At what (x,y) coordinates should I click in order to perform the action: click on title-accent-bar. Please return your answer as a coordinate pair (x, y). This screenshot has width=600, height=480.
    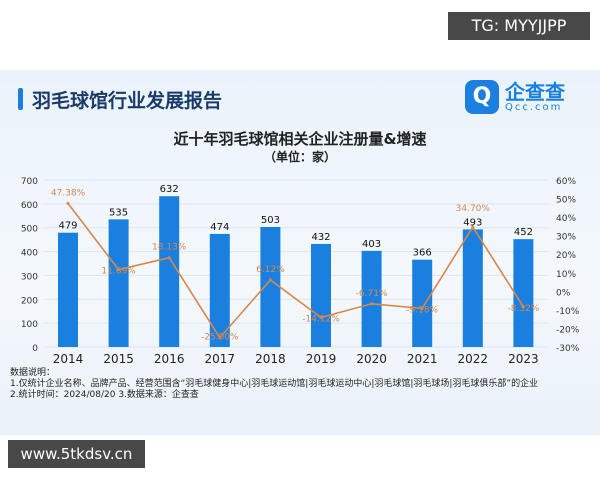
    Looking at the image, I should click on (20, 99).